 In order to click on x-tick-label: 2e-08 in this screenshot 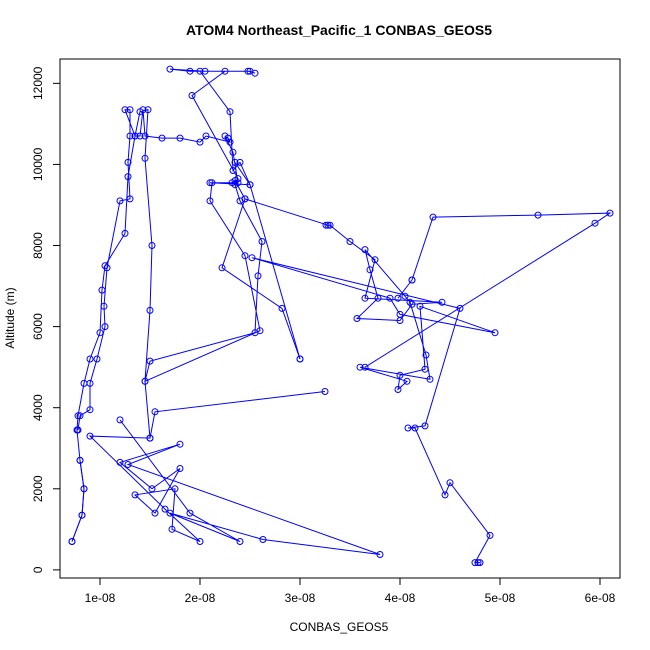, I will do `click(200, 598)`.